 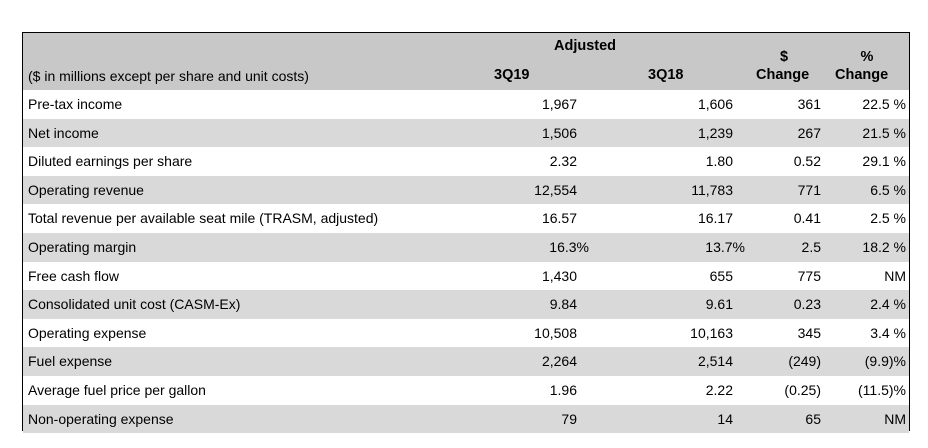 What do you see at coordinates (882, 390) in the screenshot?
I see `value-percent-change: (11.5)%` at bounding box center [882, 390].